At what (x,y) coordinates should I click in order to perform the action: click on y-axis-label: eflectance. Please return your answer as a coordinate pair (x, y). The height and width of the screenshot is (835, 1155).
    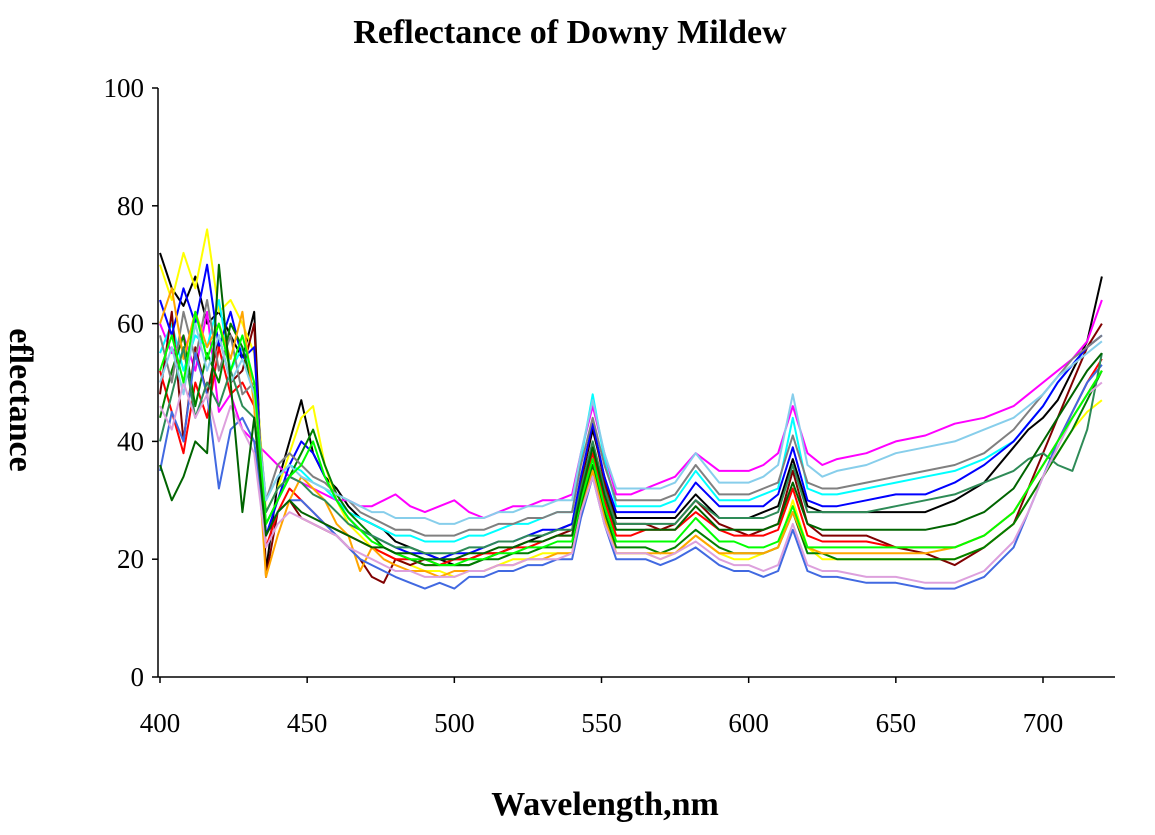
    Looking at the image, I should click on (20, 399).